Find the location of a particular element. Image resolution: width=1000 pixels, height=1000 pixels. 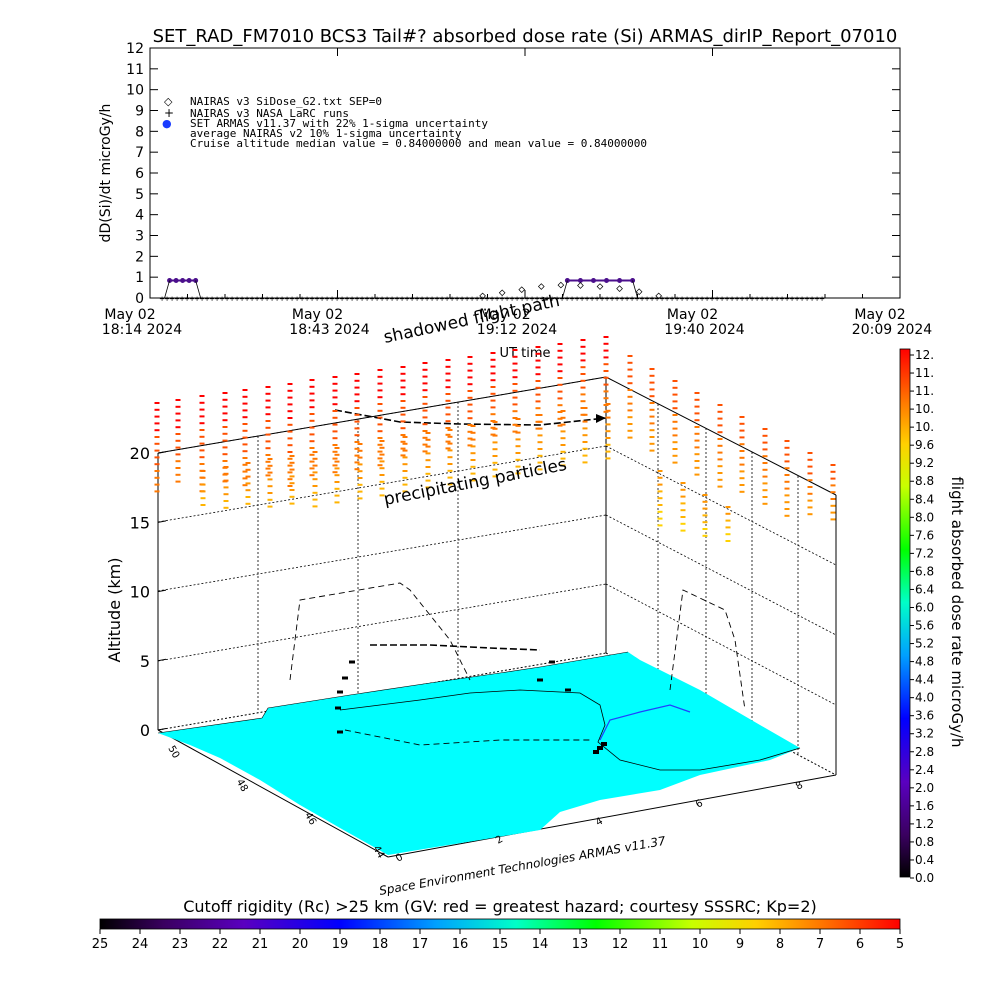

right-colorbar-tick-label: 5.2 is located at coordinates (924, 644).